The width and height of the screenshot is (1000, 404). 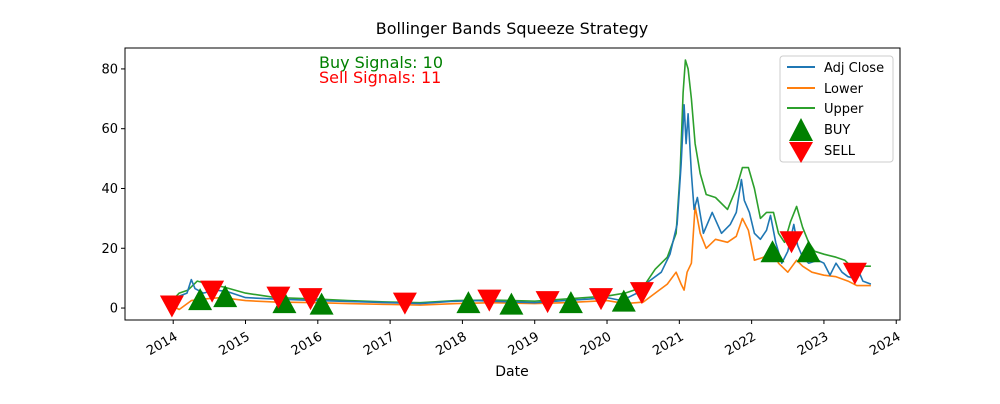 What do you see at coordinates (380, 77) in the screenshot?
I see `sell-signals-annotation: Sell Signals: 11` at bounding box center [380, 77].